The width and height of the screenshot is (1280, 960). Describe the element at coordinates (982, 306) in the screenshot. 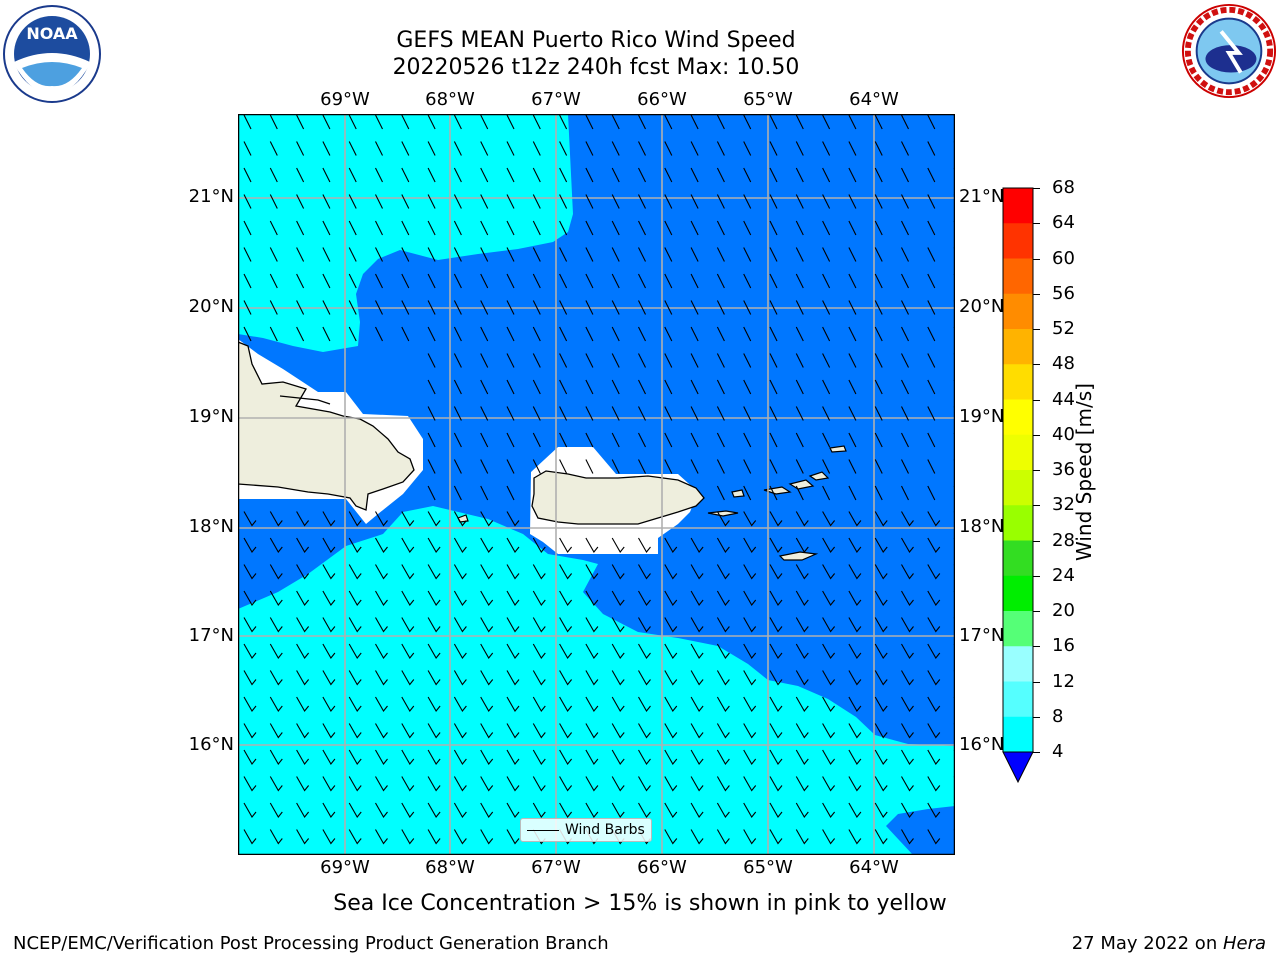

I see `lat-label-right: 20°N` at that location.